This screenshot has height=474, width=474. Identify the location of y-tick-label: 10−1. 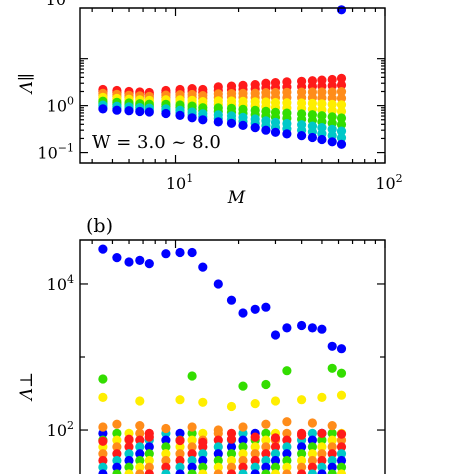
(55, 152).